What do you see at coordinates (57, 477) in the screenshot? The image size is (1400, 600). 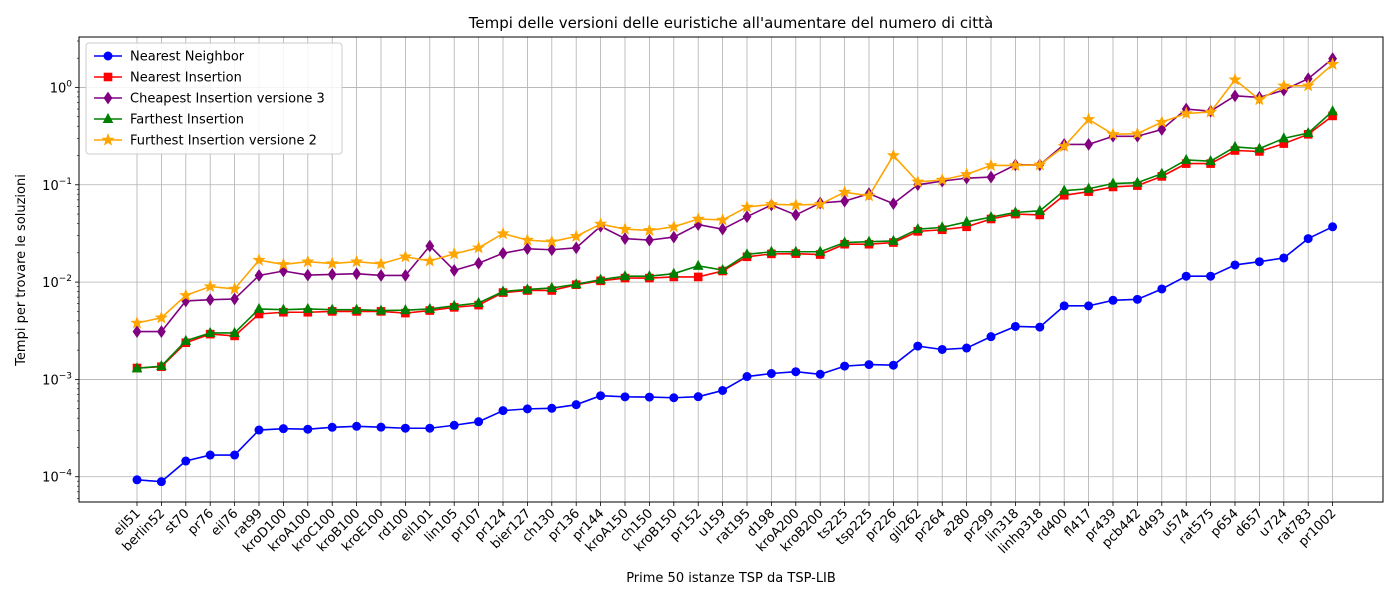 I see `y-tick-label: 10⁻⁴` at bounding box center [57, 477].